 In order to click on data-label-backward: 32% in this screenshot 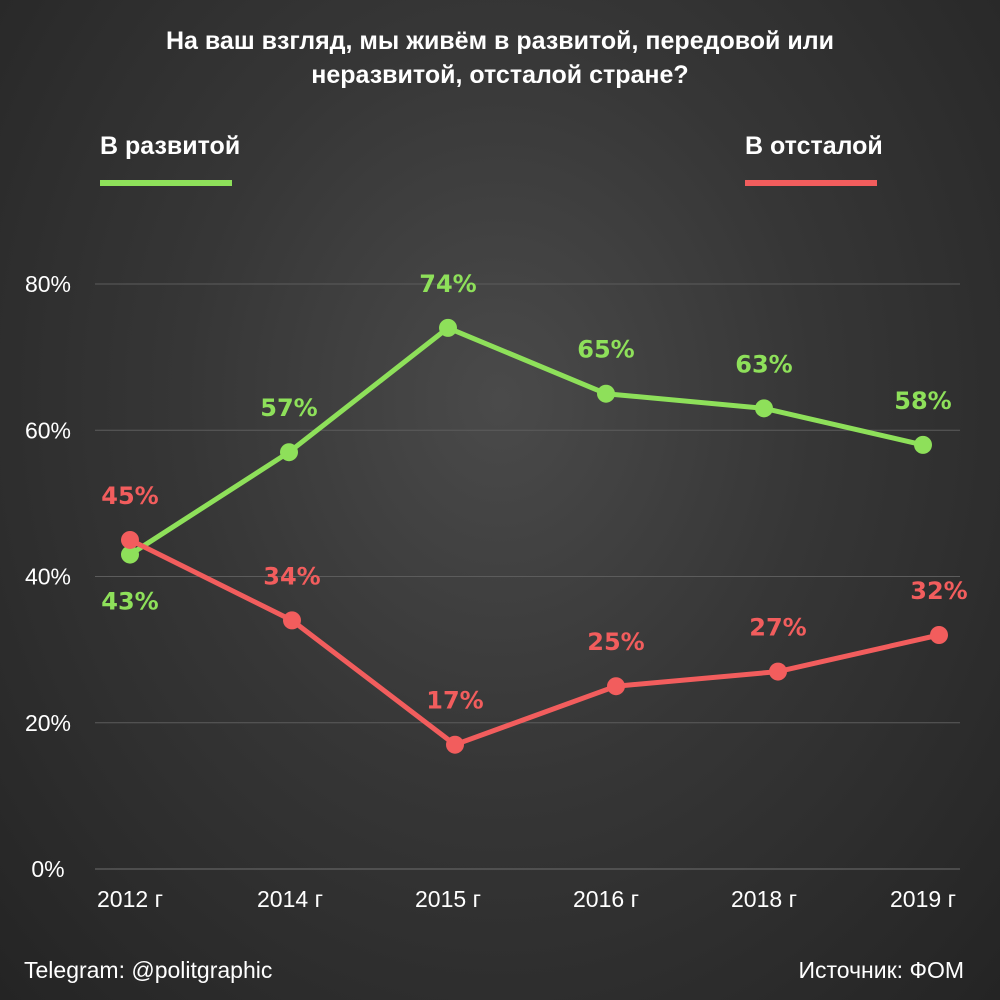, I will do `click(938, 591)`.